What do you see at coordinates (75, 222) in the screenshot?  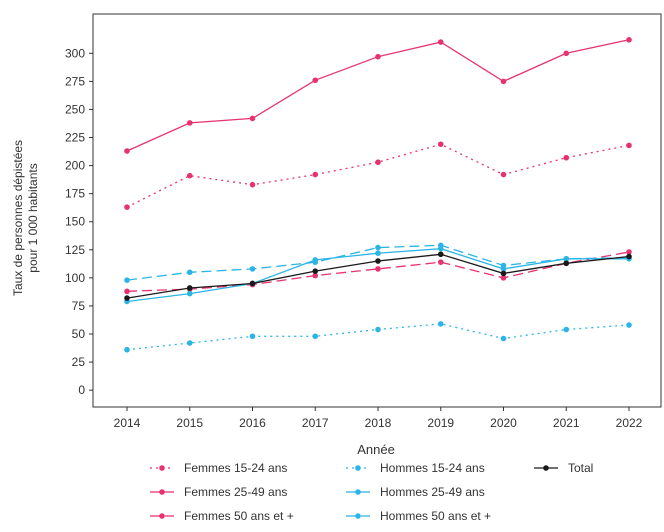 I see `y-tick-label: 150` at bounding box center [75, 222].